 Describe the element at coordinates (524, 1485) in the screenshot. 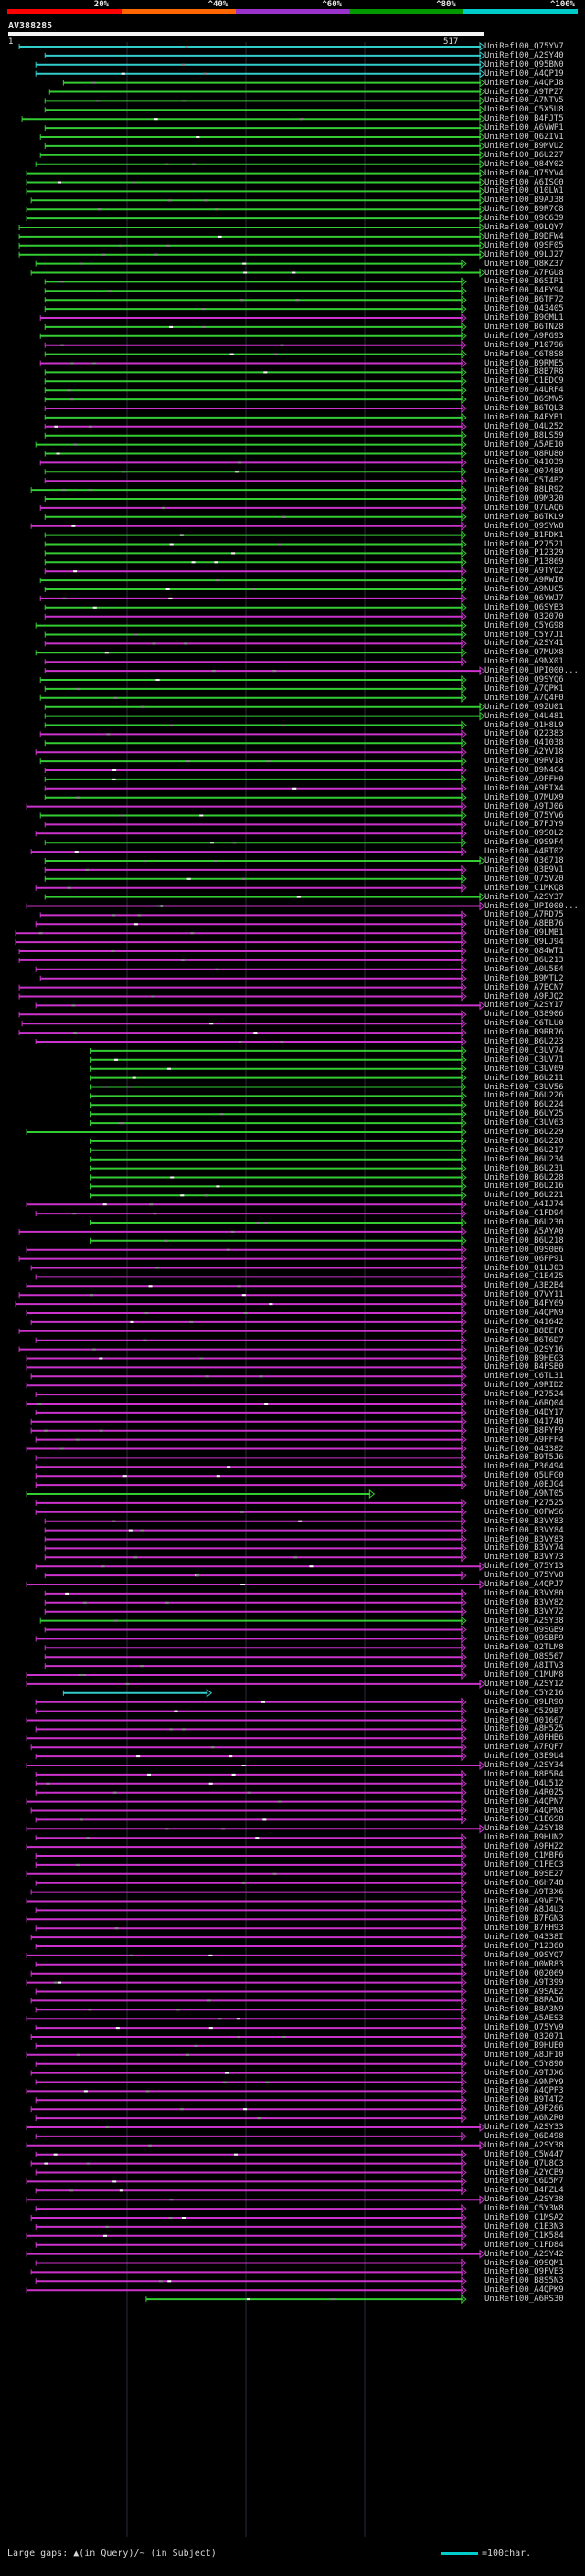

I see `hit-label: UniRef100_A0EJG4` at that location.